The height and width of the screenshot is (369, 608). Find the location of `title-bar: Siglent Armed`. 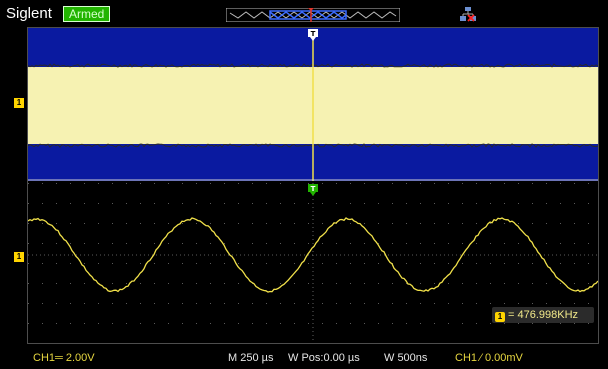

title-bar: Siglent Armed is located at coordinates (304, 14).